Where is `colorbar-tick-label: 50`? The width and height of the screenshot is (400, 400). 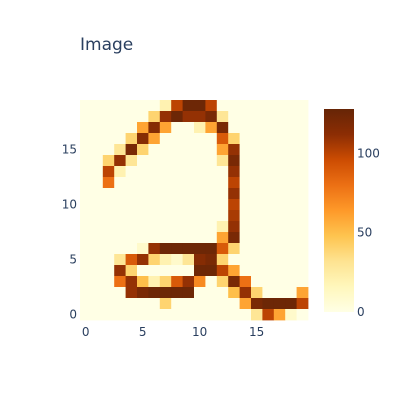 colorbar-tick-label: 50 is located at coordinates (364, 233).